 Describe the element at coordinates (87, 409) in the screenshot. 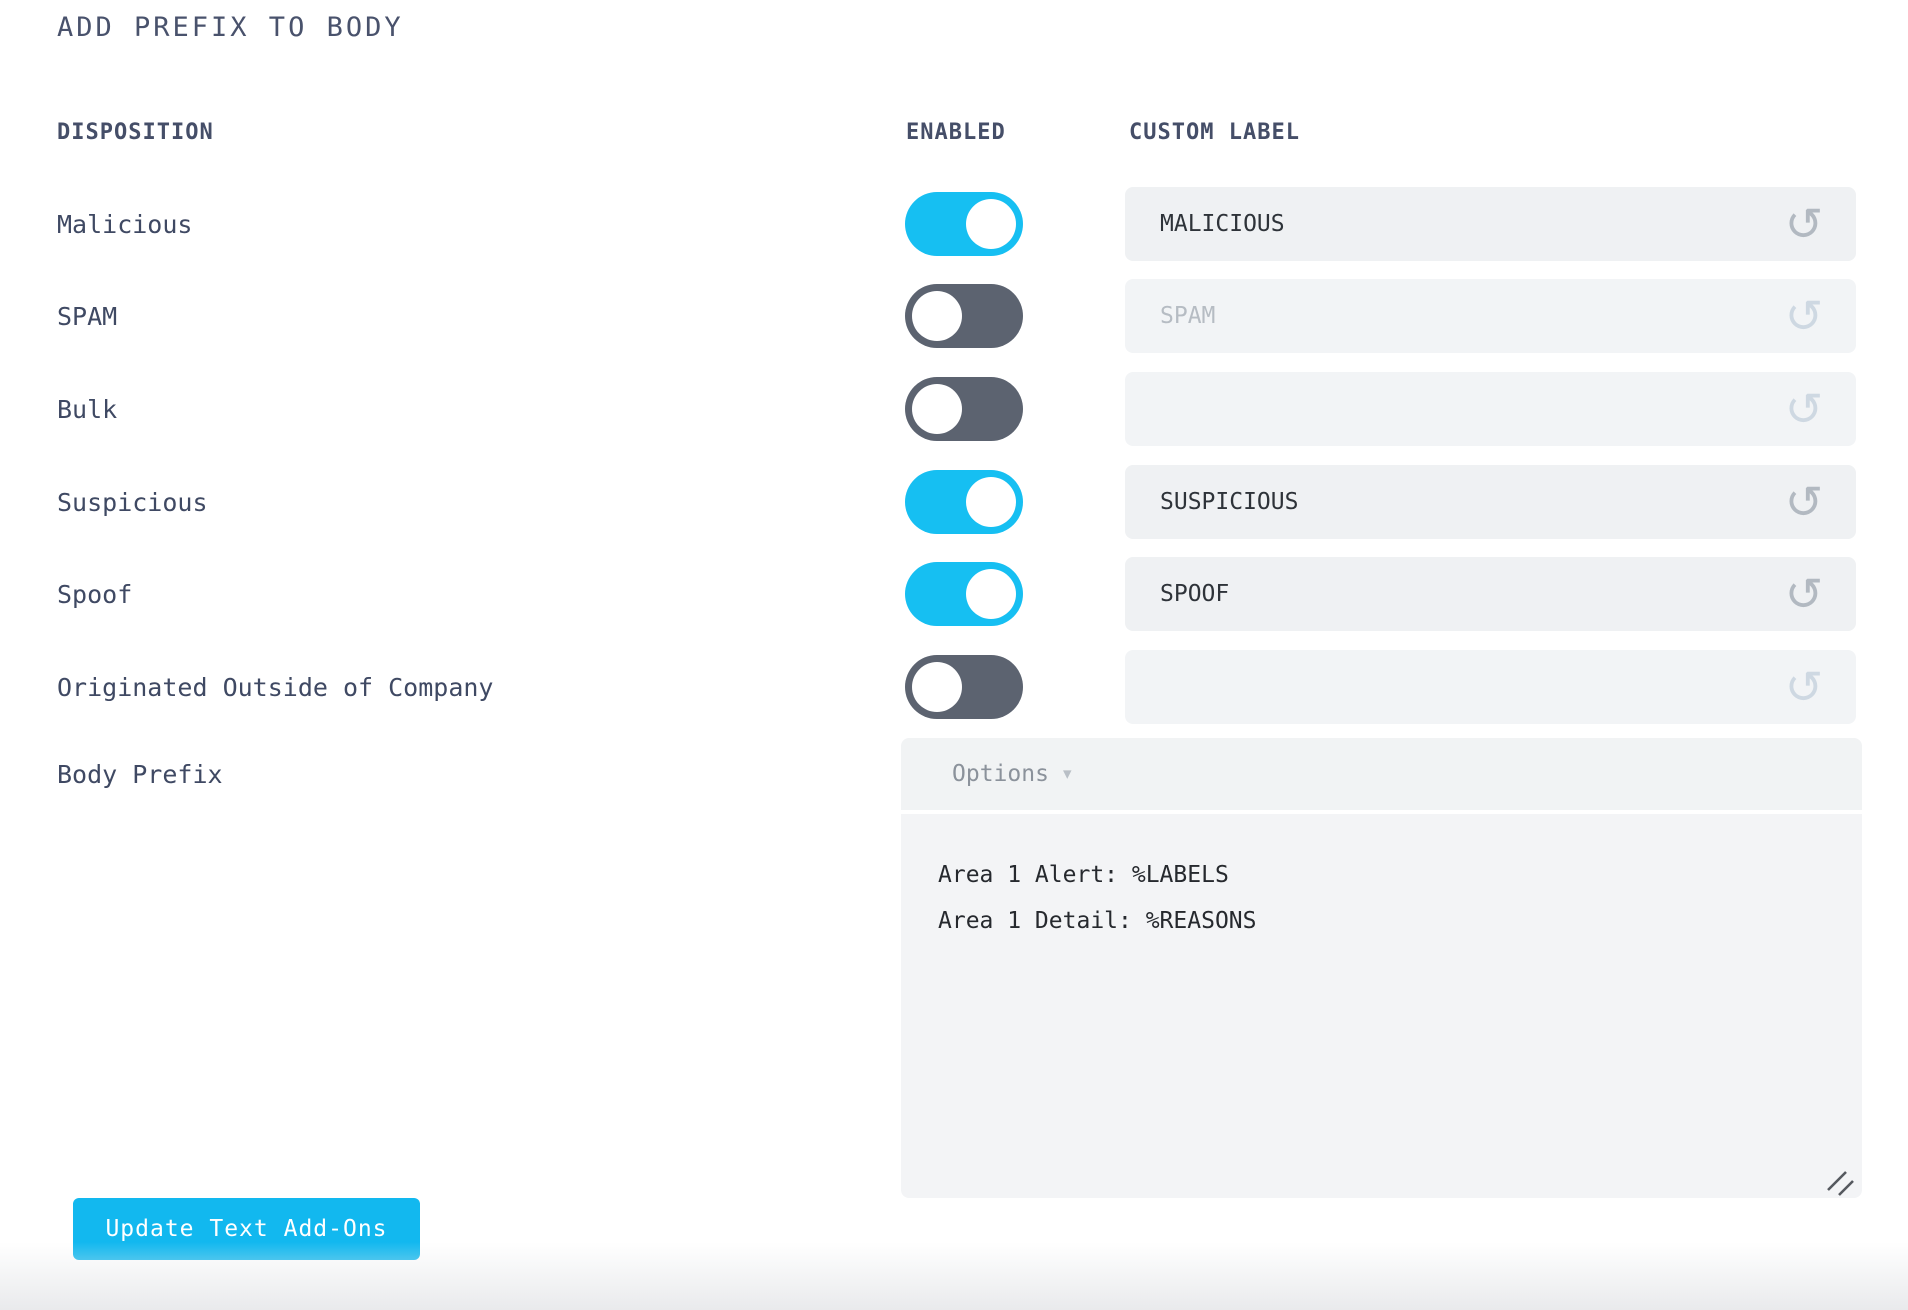

I see `disposition-label: Bulk` at that location.